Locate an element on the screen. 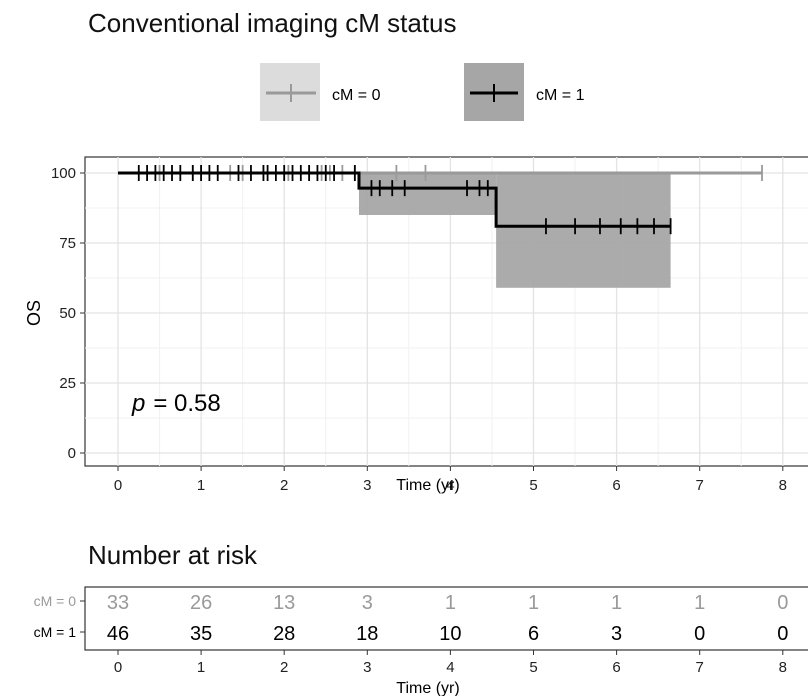 The image size is (808, 696). risk-count: 13 is located at coordinates (284, 603).